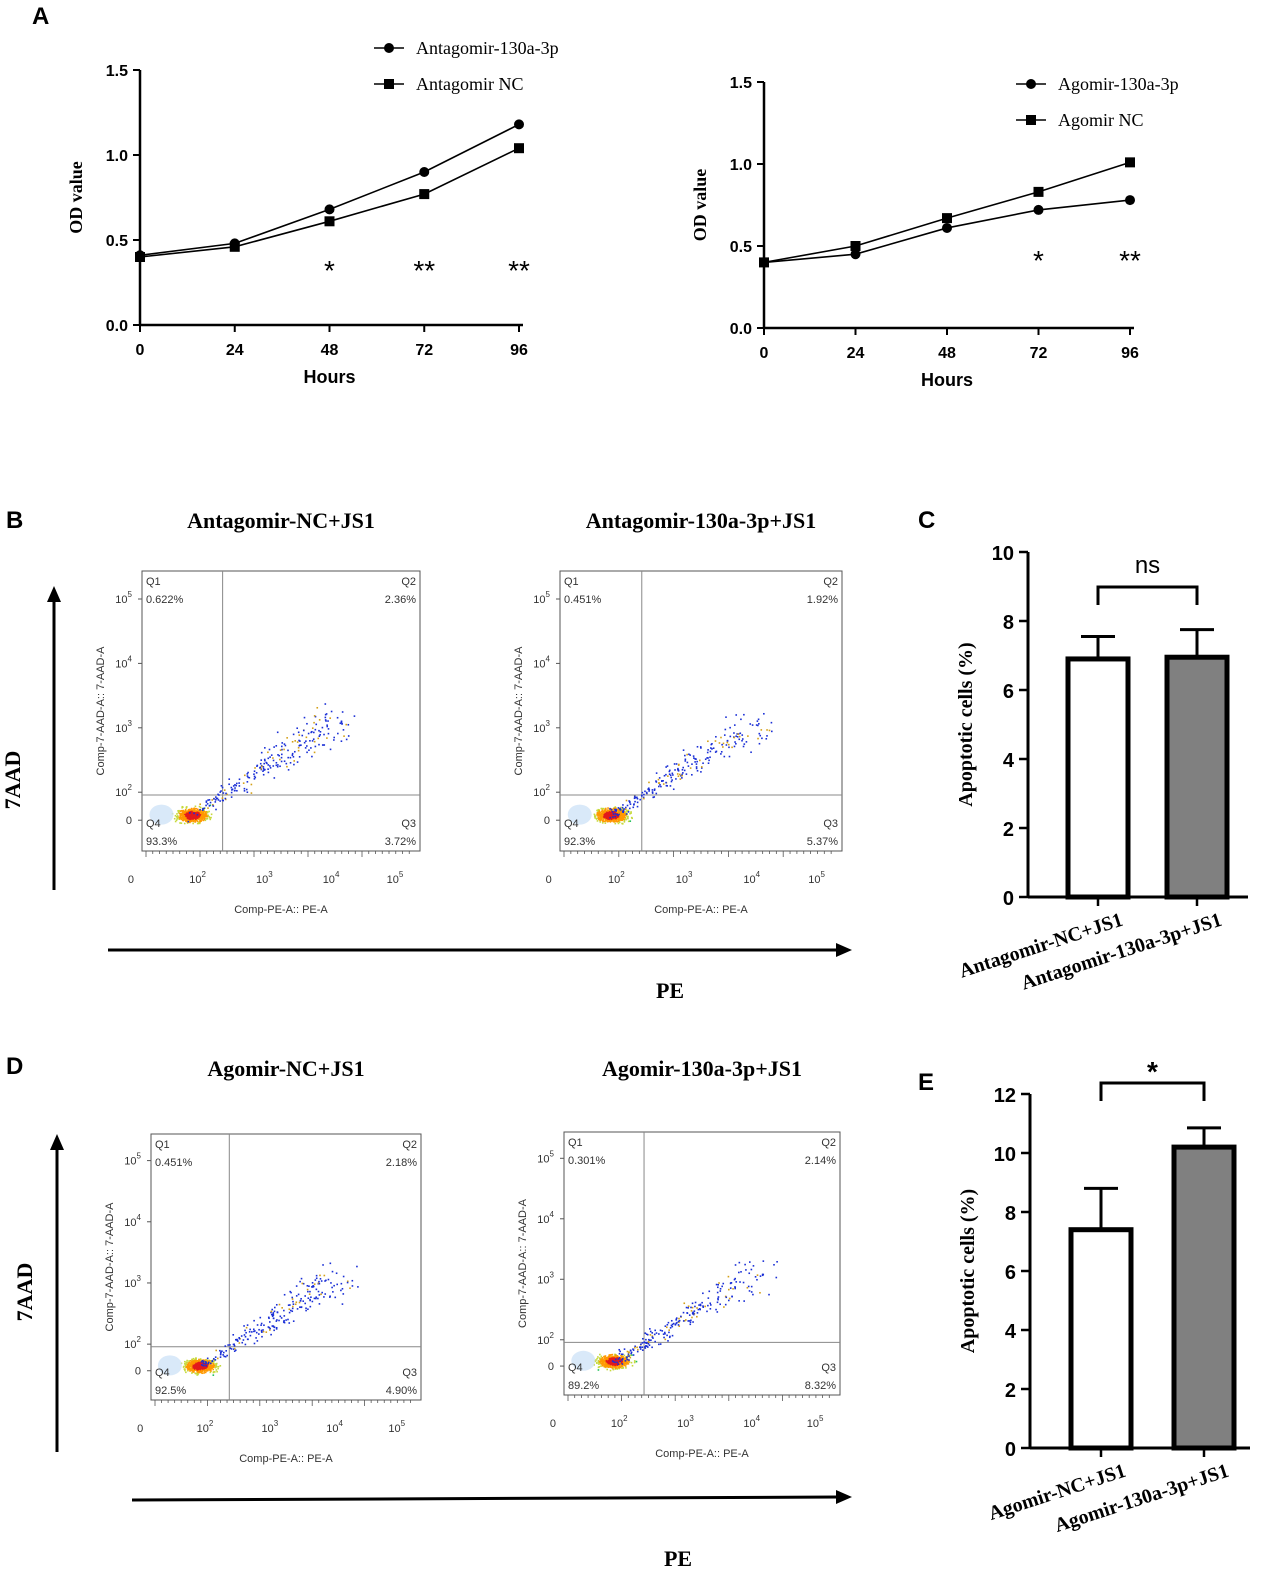 The image size is (1282, 1576). I want to click on panel-label-e: E, so click(926, 1082).